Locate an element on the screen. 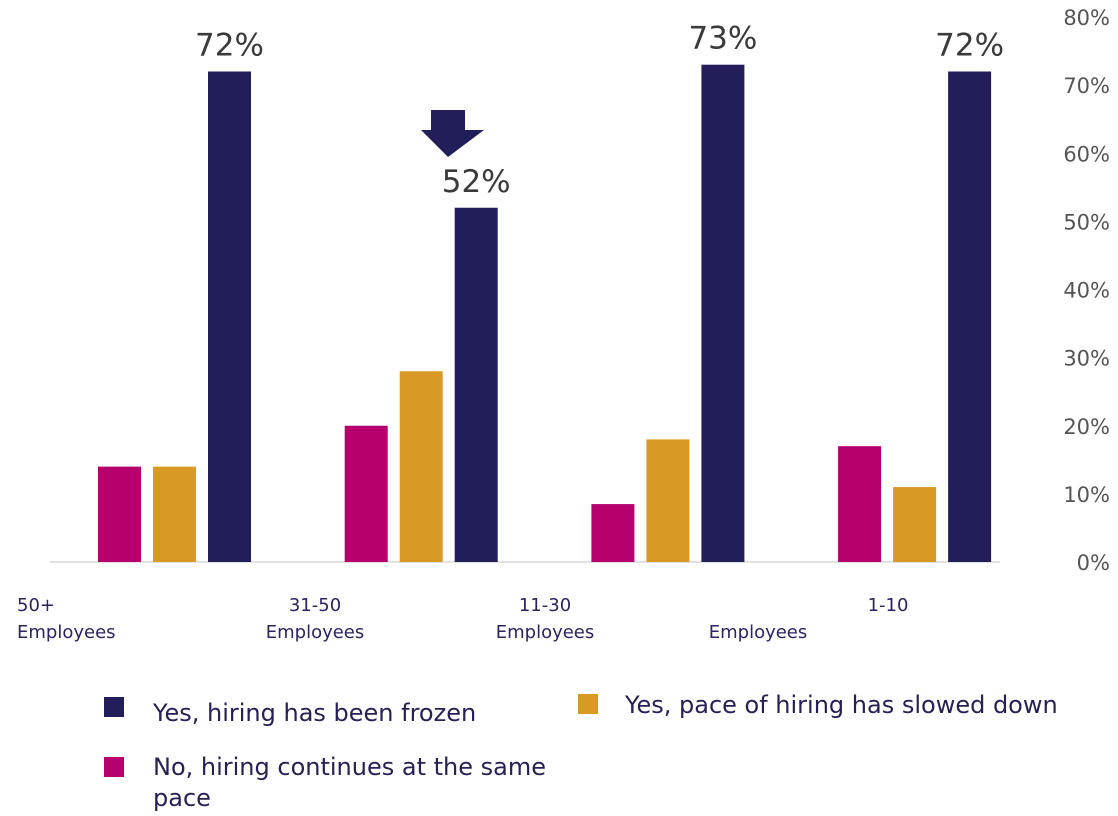  category-label: 31-50 is located at coordinates (315, 605).